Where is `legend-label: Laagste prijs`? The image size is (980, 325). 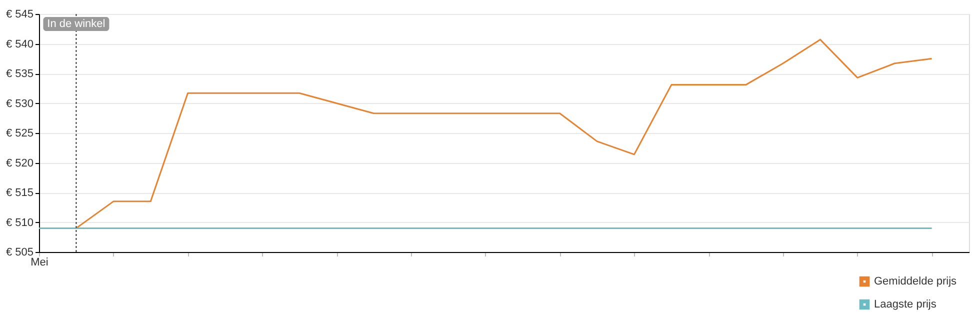
legend-label: Laagste prijs is located at coordinates (905, 304).